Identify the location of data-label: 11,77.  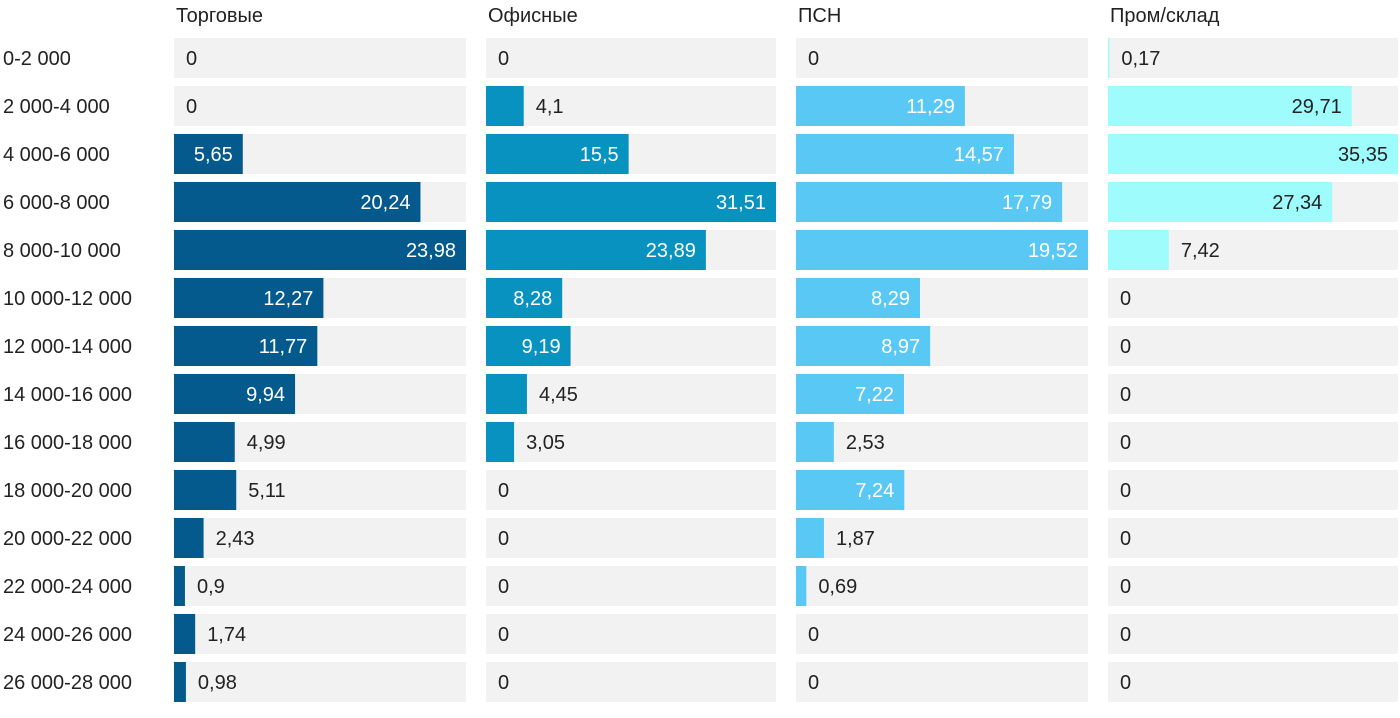
(283, 347).